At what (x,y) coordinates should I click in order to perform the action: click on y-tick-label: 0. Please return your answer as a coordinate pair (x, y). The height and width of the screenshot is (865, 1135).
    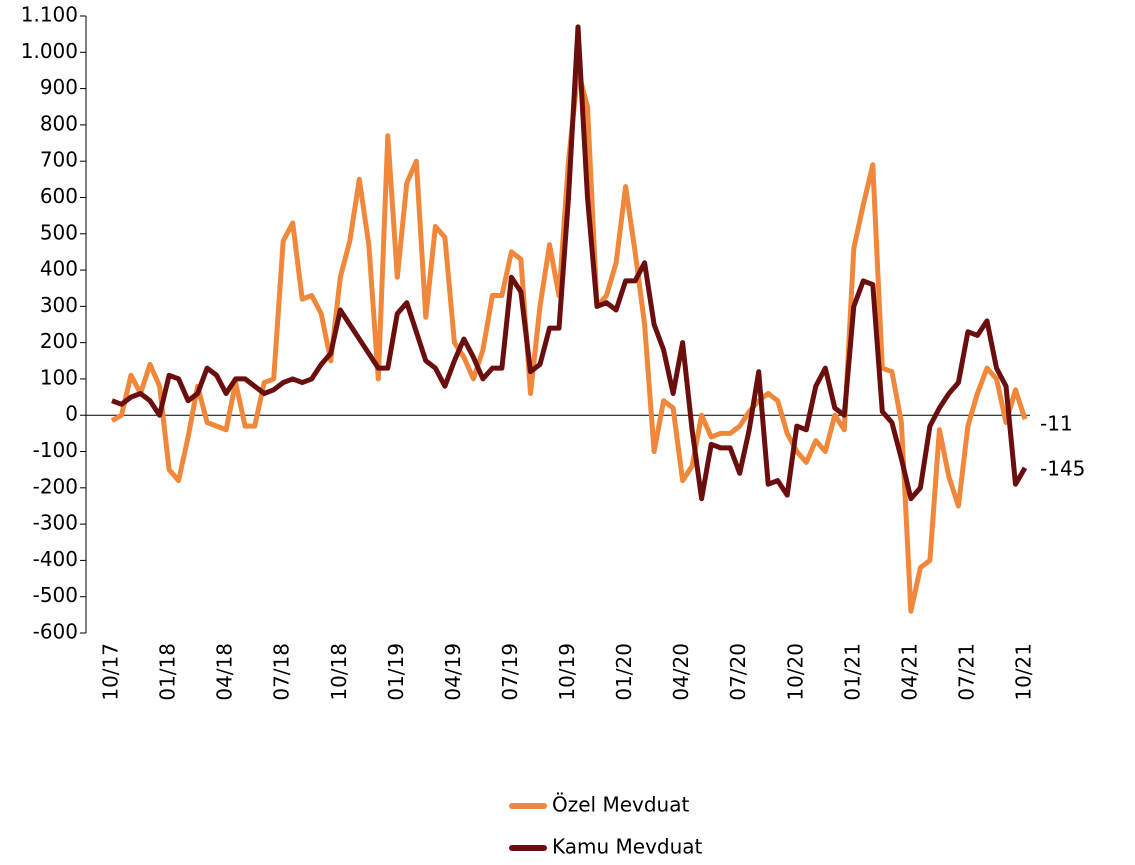
    Looking at the image, I should click on (71, 414).